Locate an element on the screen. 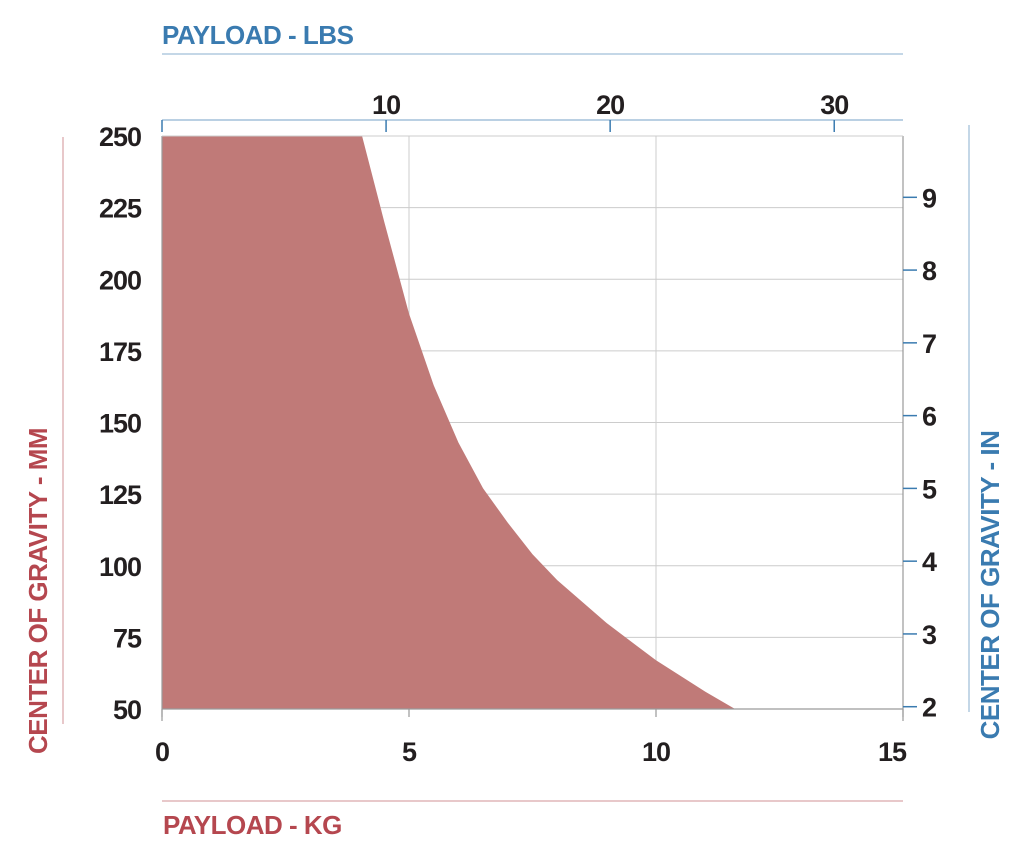  y-right-tick-label: 7 is located at coordinates (929, 344).